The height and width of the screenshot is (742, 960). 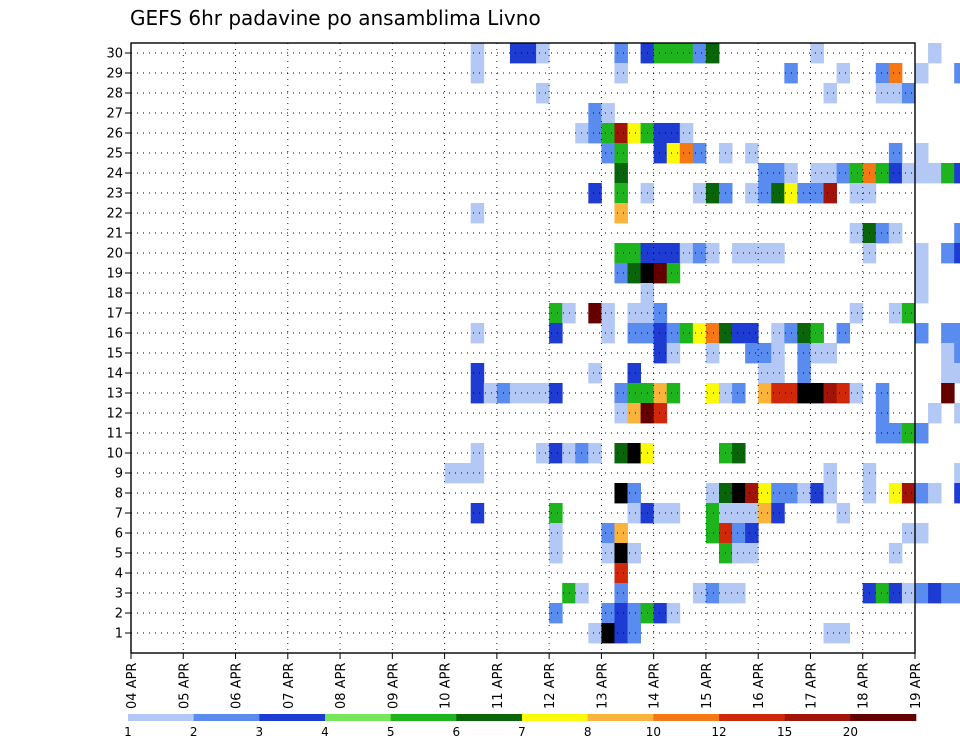 What do you see at coordinates (114, 334) in the screenshot?
I see `y-tick-label: 16` at bounding box center [114, 334].